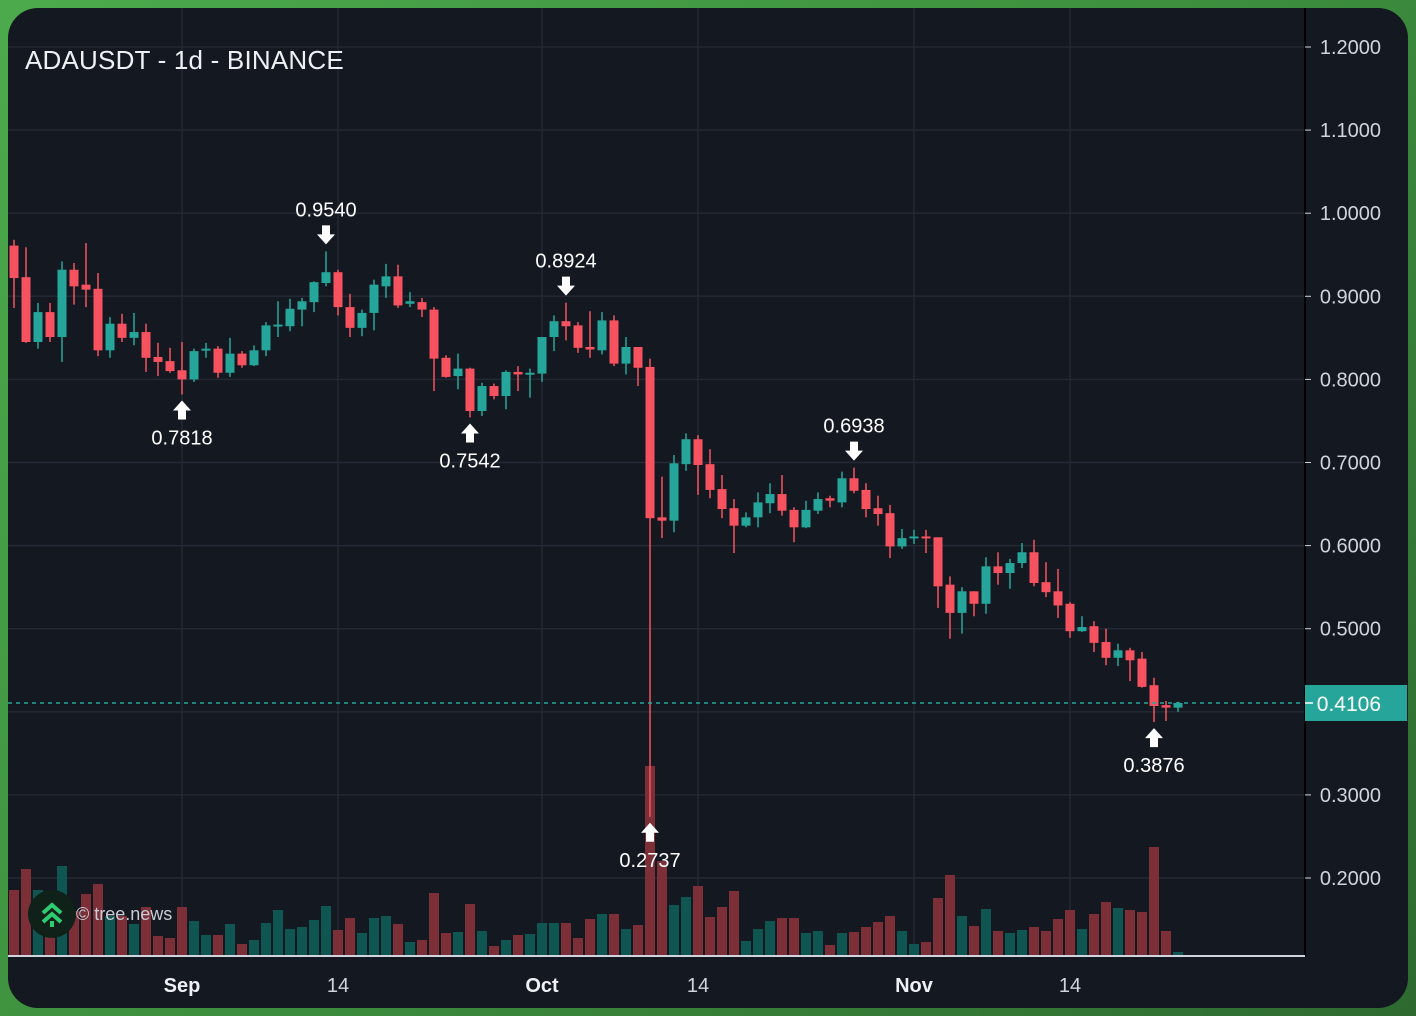  What do you see at coordinates (1153, 766) in the screenshot?
I see `annotation-label: 0.3876` at bounding box center [1153, 766].